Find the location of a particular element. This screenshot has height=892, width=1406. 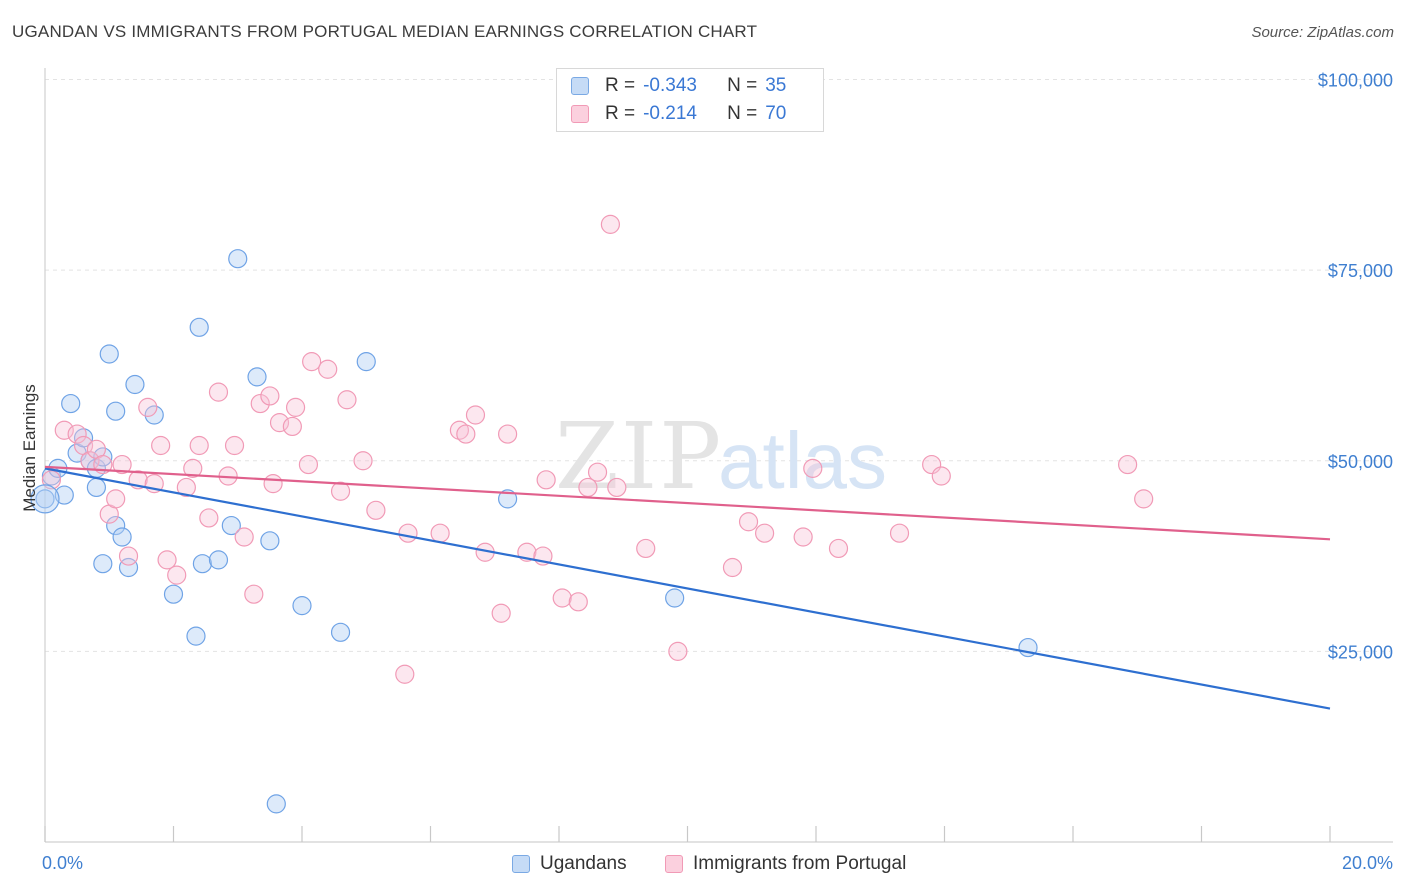

bottom-legend-label: Immigrants from Portugal is located at coordinates (800, 863).